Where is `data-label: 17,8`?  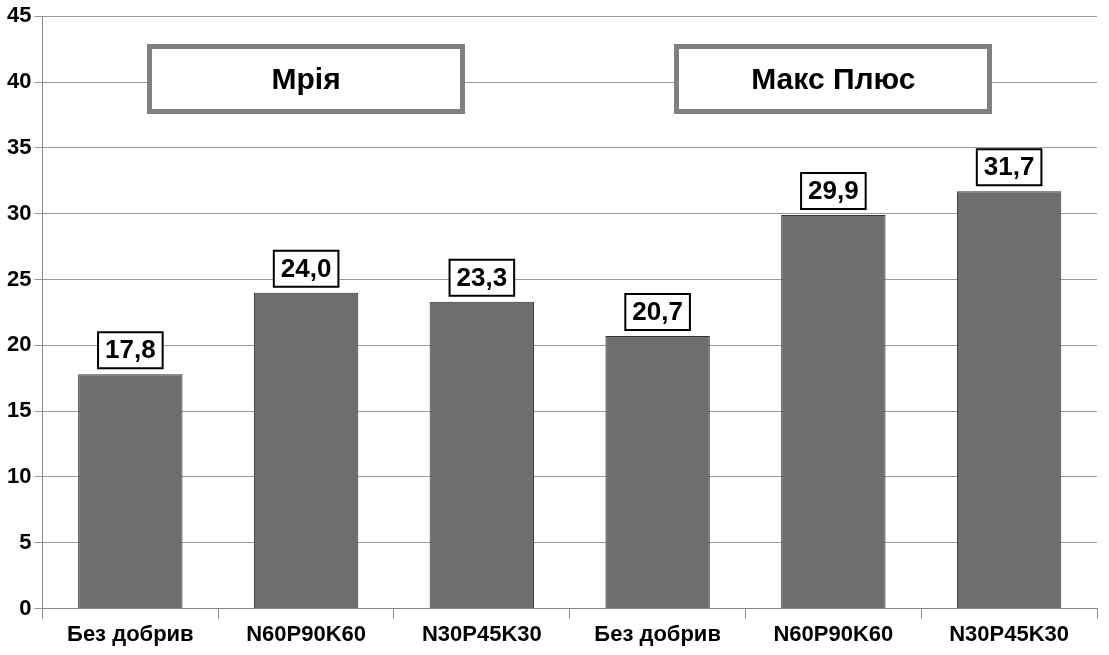 data-label: 17,8 is located at coordinates (130, 349).